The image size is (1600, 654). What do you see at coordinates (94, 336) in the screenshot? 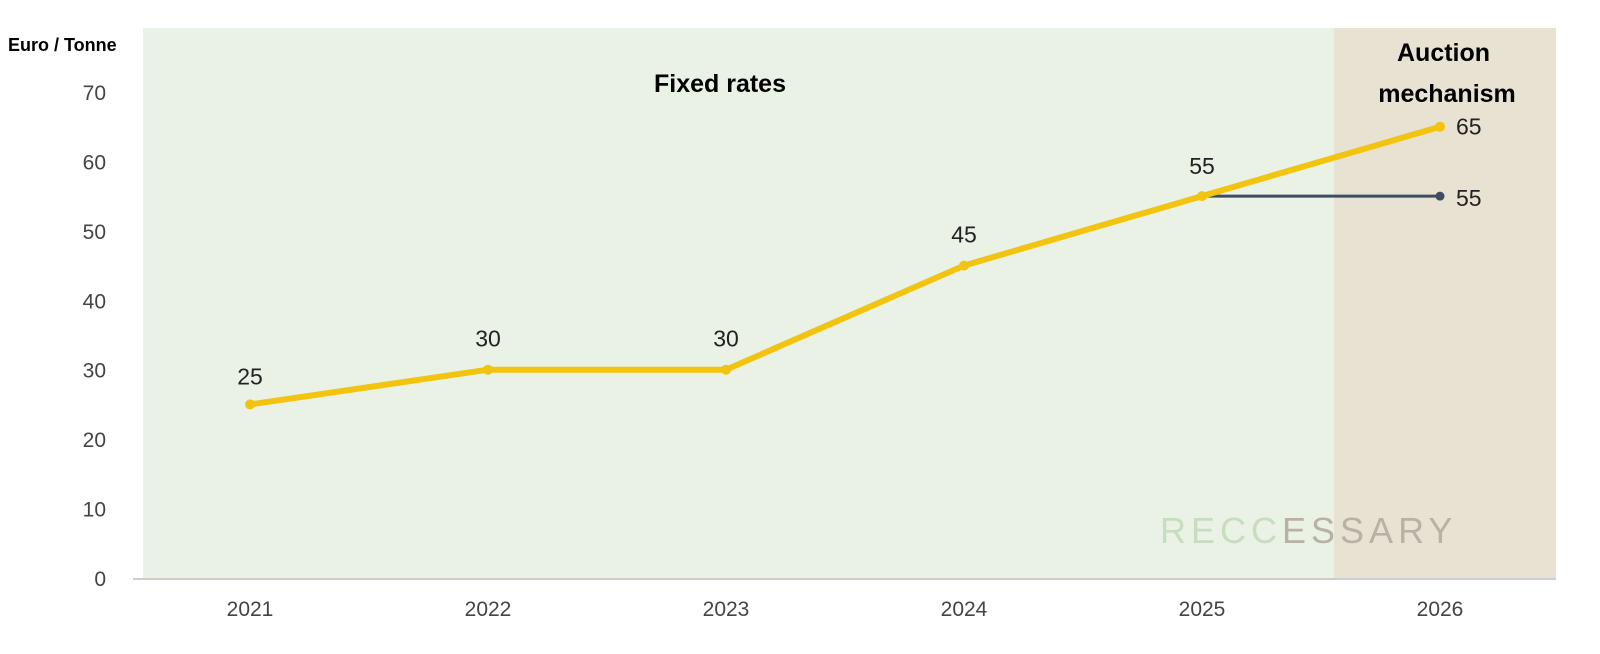
I see `y-axis-ticks: 0 10 20 30 40 50 60 70` at bounding box center [94, 336].